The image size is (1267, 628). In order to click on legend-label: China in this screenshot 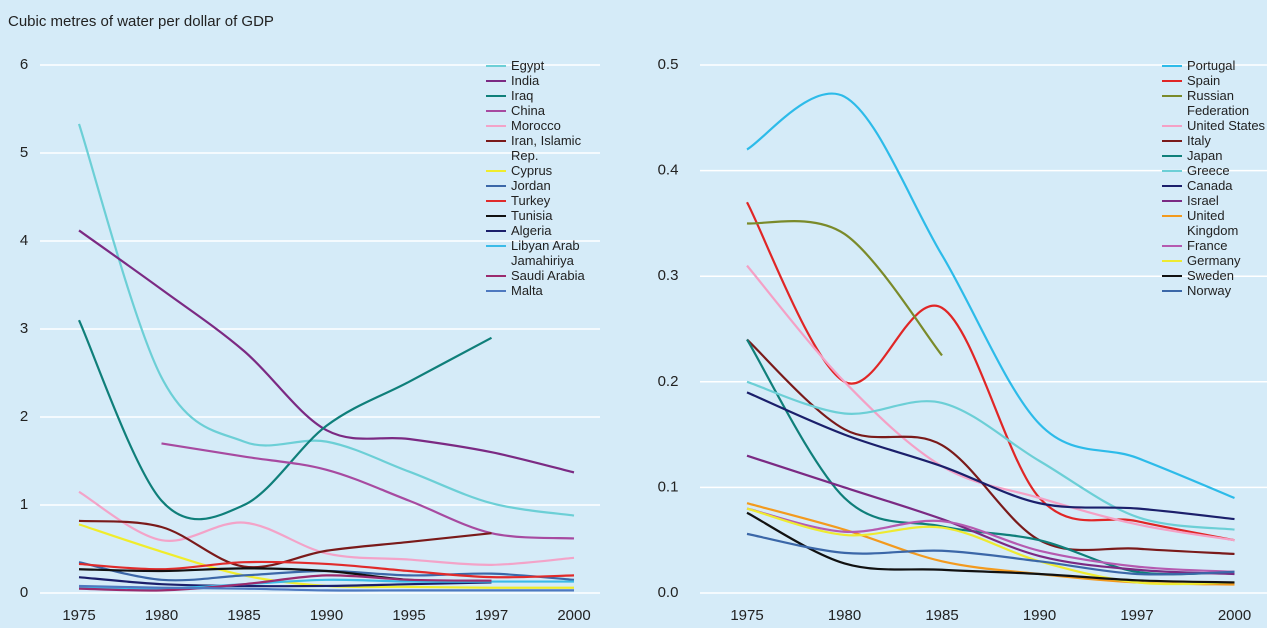, I will do `click(528, 110)`.